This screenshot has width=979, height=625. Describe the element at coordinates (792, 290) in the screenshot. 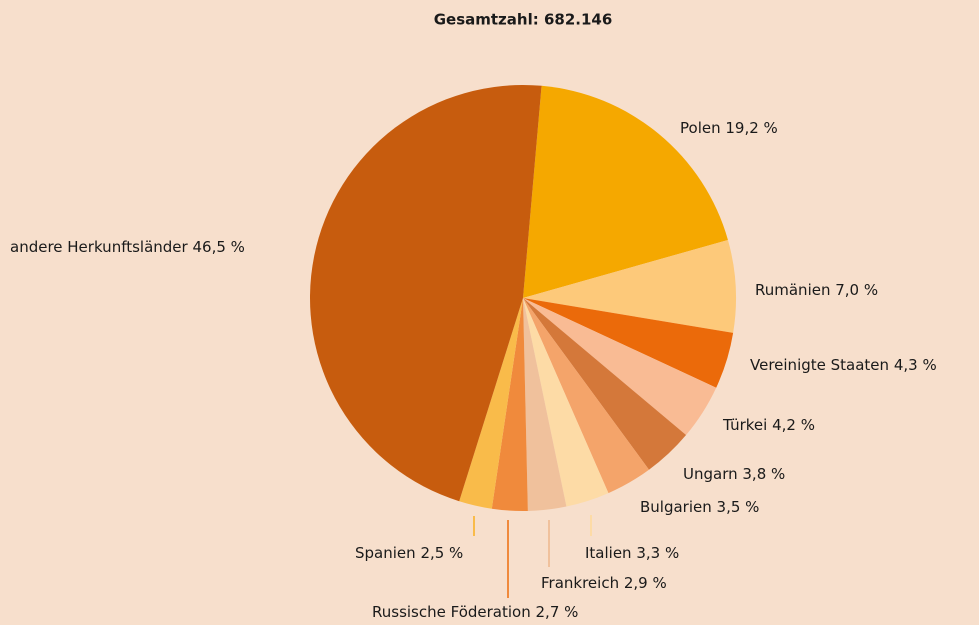

I see `slice-name: Rumänien` at that location.